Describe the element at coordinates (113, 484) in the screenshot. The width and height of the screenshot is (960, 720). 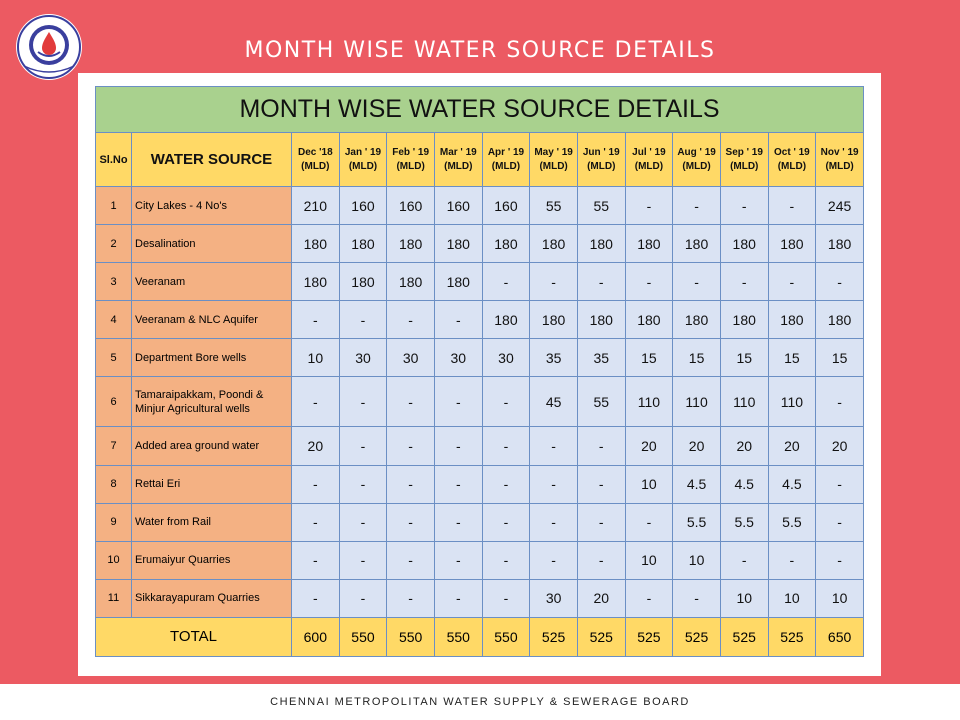
I see `row-sl-no: 8` at that location.